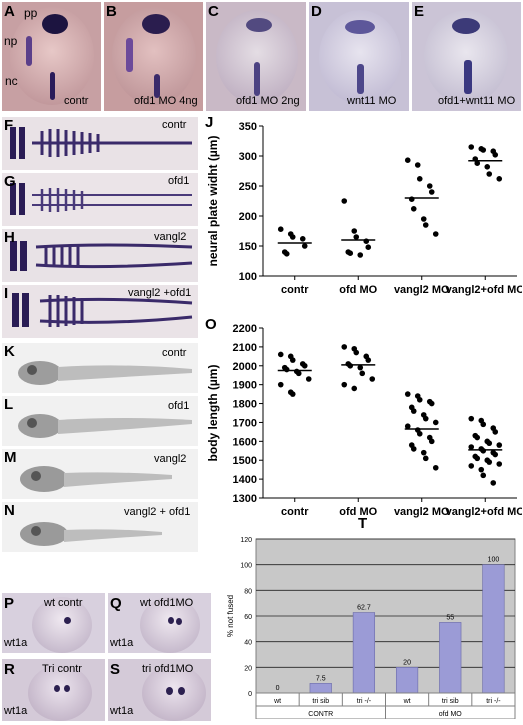 The height and width of the screenshot is (725, 523). What do you see at coordinates (11, 41) in the screenshot?
I see `annotation-np: np` at bounding box center [11, 41].